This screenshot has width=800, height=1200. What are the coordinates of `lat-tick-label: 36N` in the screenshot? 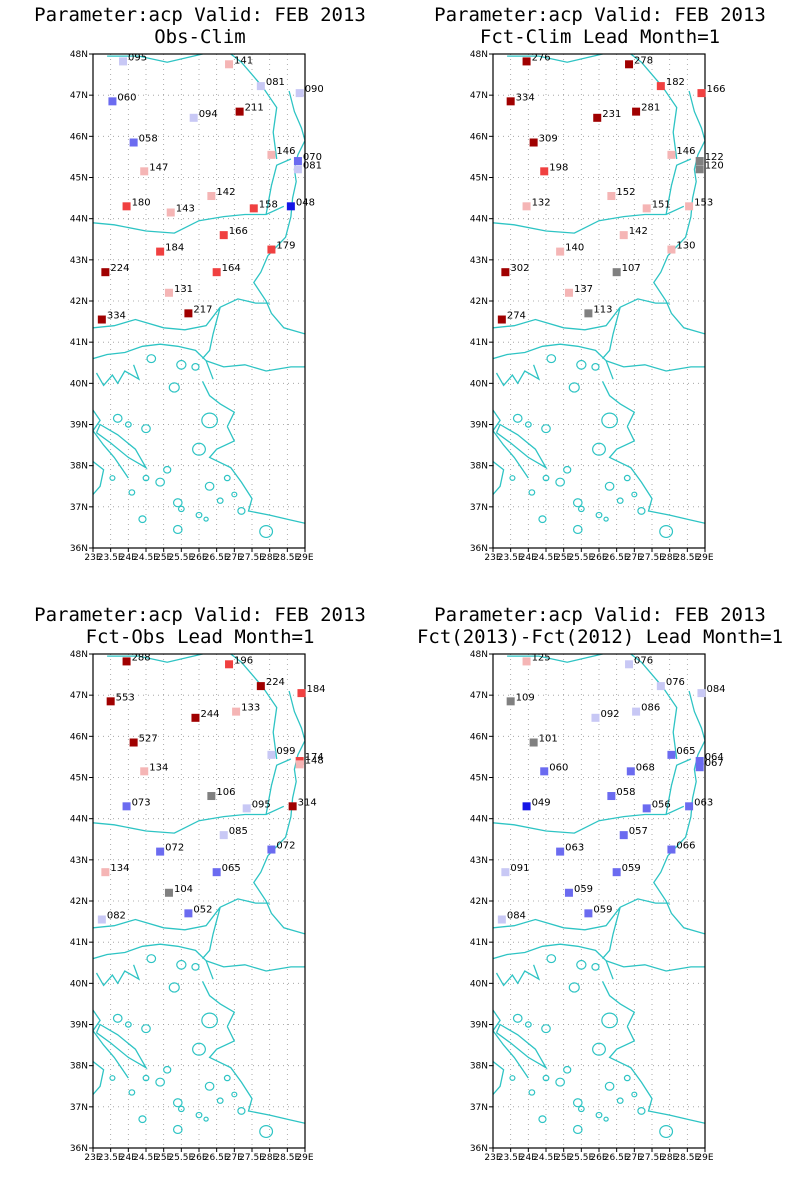 It's located at (479, 1149).